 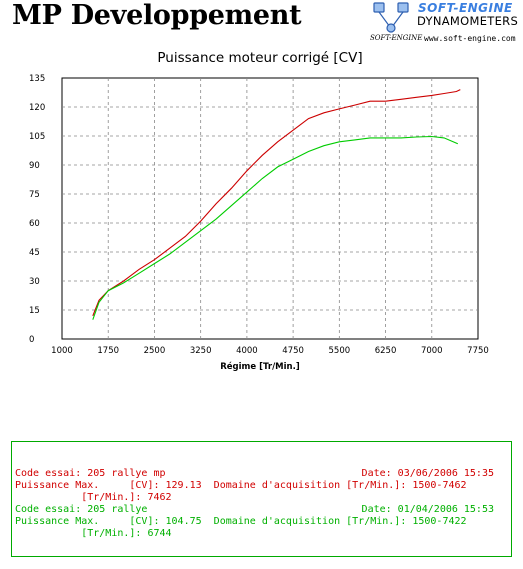 I want to click on x-tick-label: 7000, so click(x=432, y=351).